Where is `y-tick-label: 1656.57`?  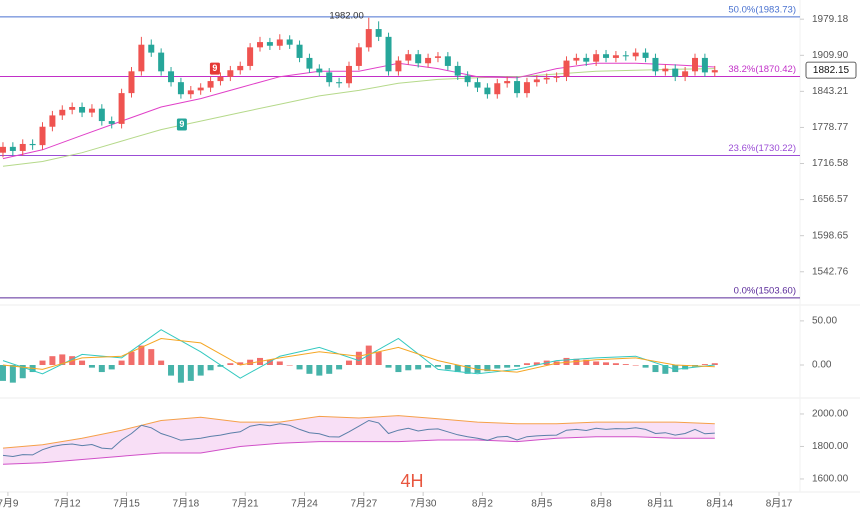
y-tick-label: 1656.57 is located at coordinates (830, 199).